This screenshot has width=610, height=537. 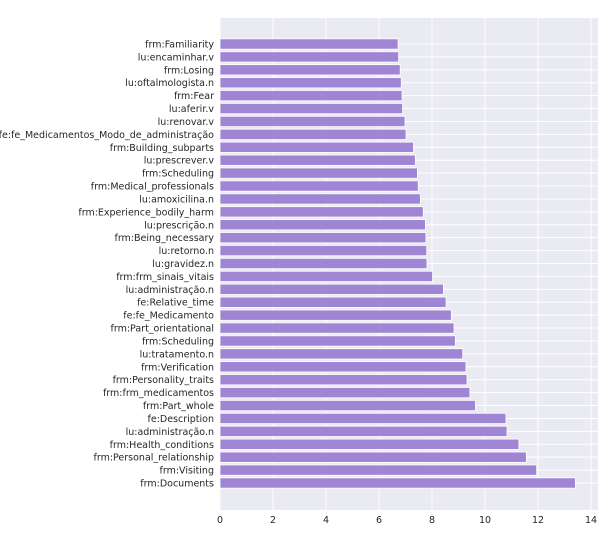 I want to click on y-tick-label: lu:aferir.v, so click(x=191, y=109).